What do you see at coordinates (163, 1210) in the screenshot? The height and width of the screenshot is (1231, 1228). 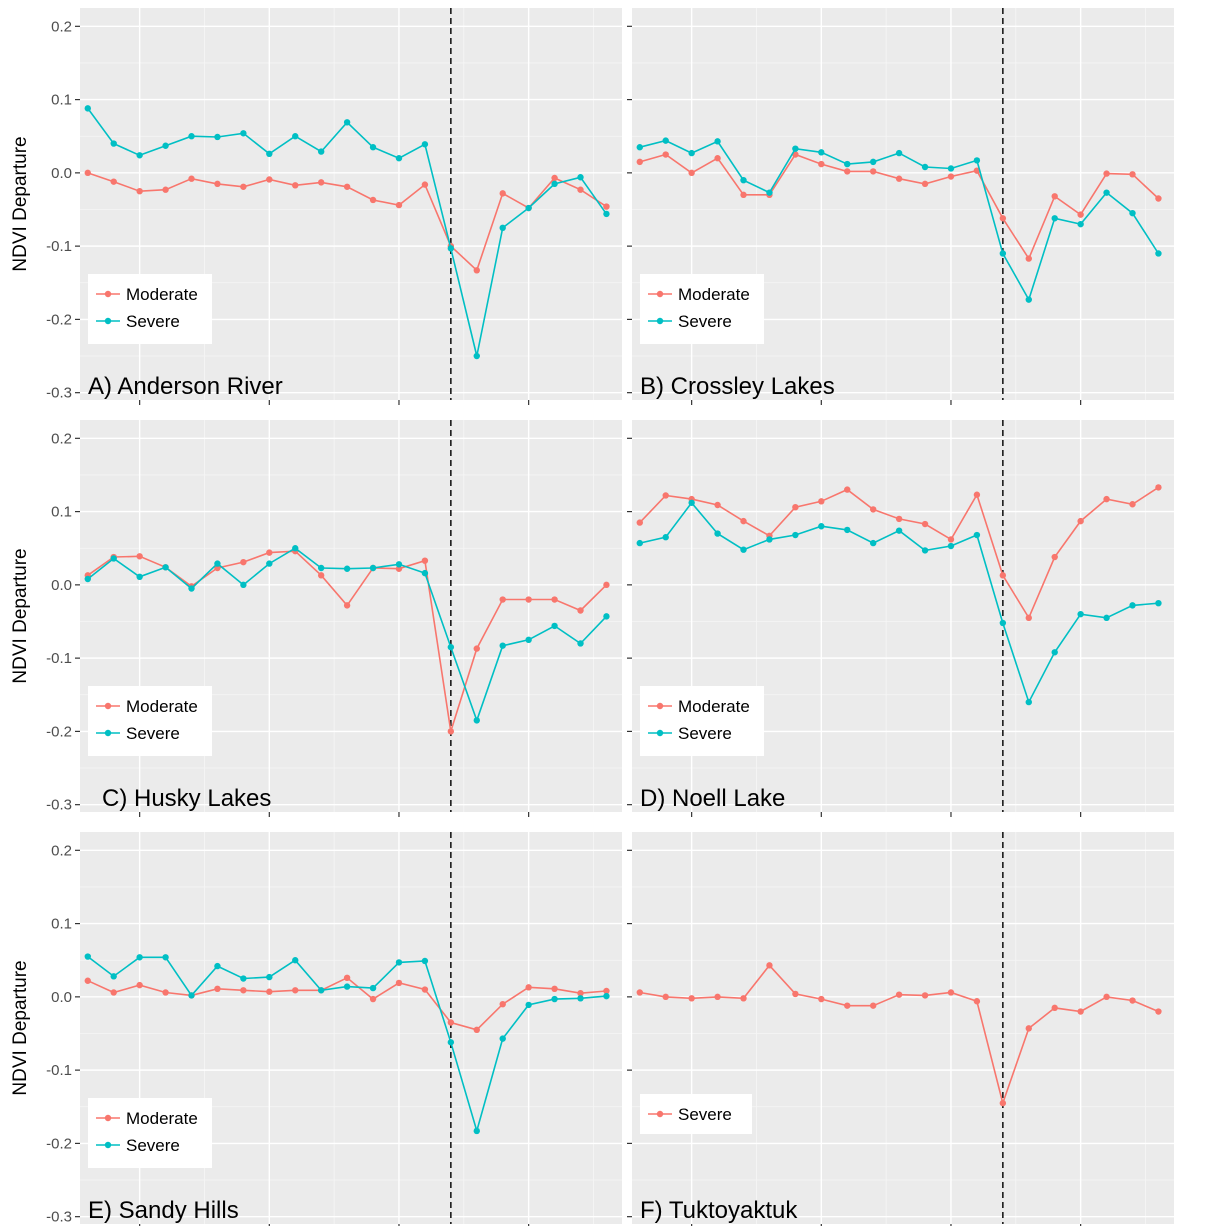 I see `panel-label: E) Sandy Hills` at bounding box center [163, 1210].